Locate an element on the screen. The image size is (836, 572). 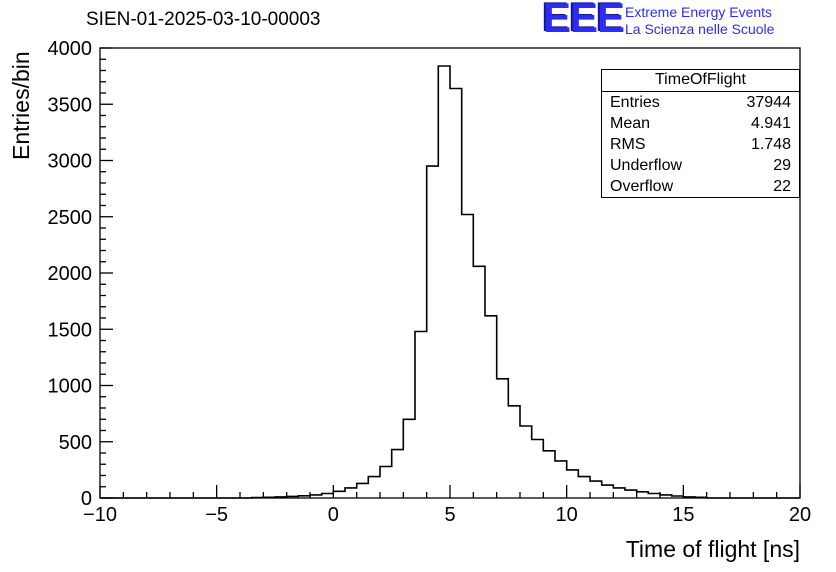
stats-row-overflow: Overflow 22 is located at coordinates (700, 186).